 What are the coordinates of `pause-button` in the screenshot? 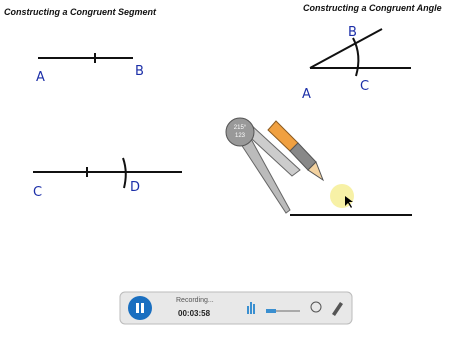 It's located at (140, 308).